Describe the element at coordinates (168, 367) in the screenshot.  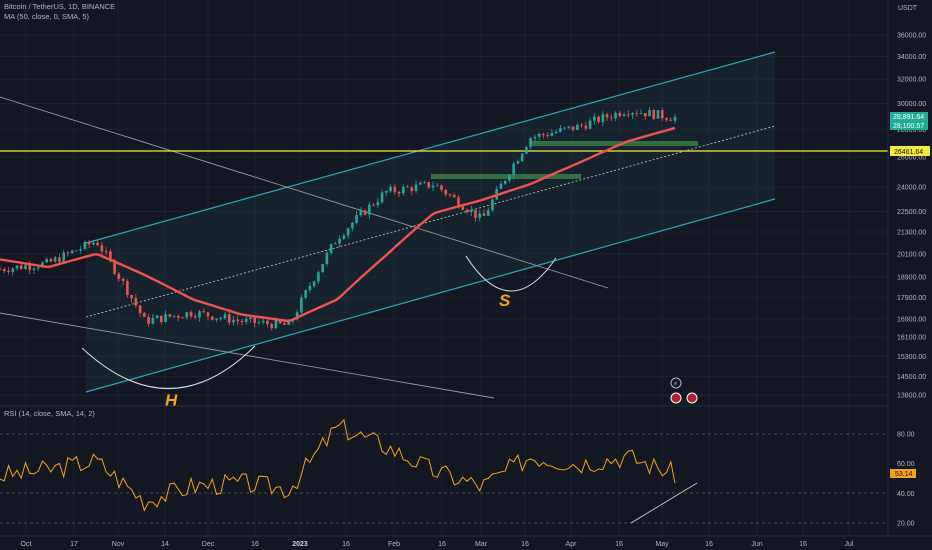
I see `head-arc` at that location.